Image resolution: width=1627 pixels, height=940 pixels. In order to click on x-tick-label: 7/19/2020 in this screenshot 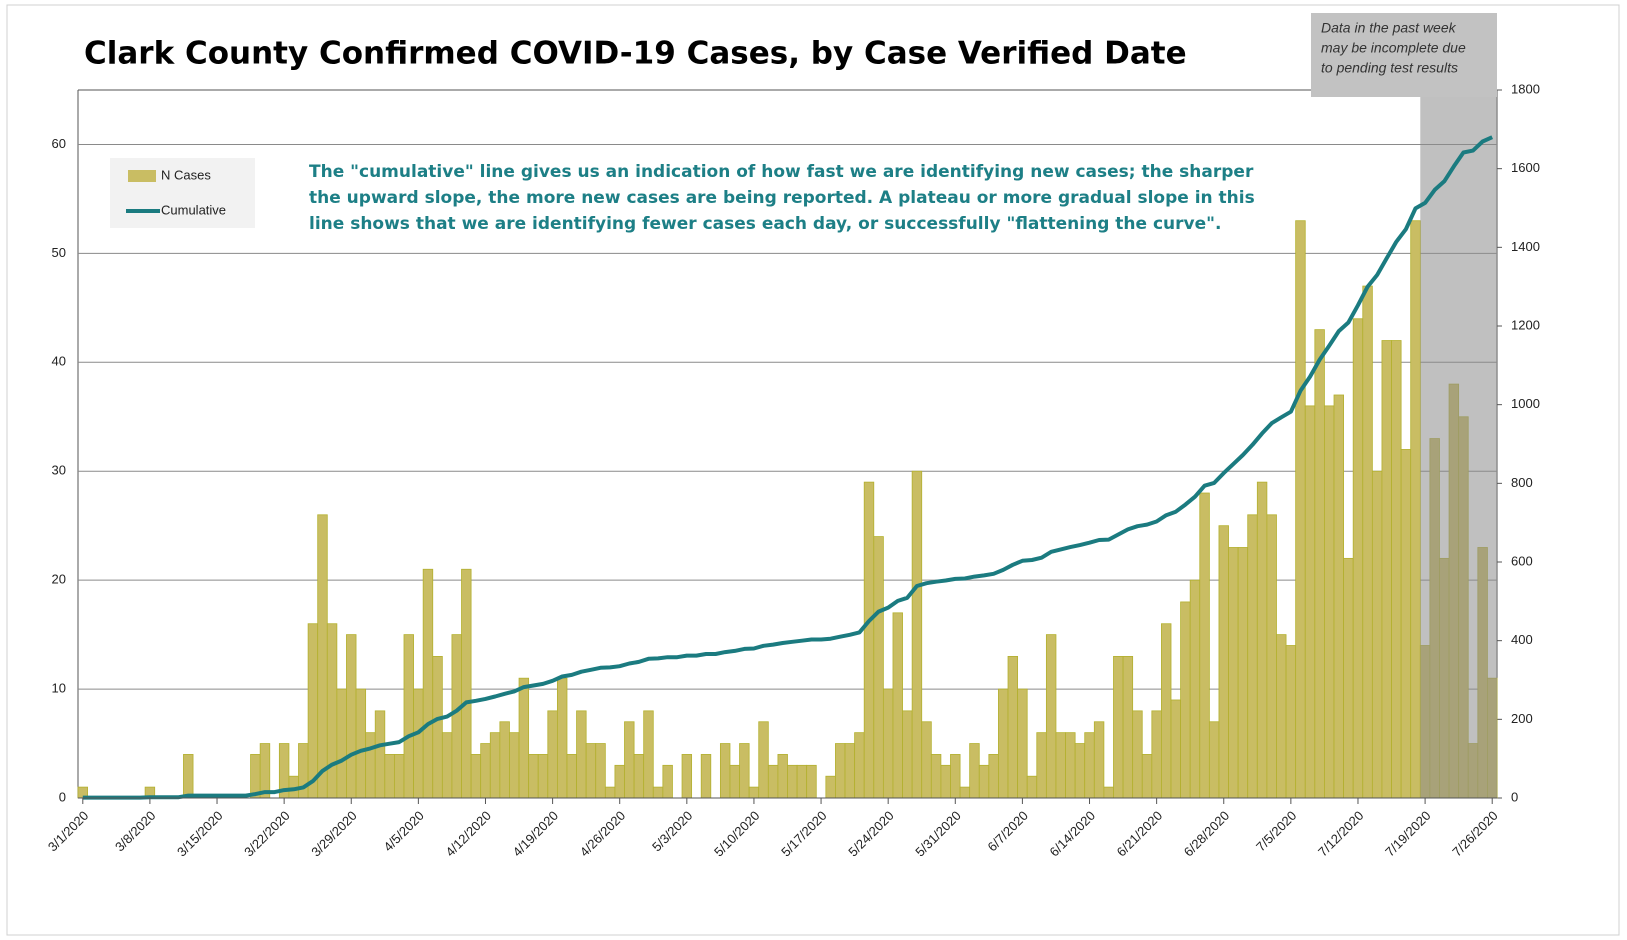, I will do `click(1408, 834)`.